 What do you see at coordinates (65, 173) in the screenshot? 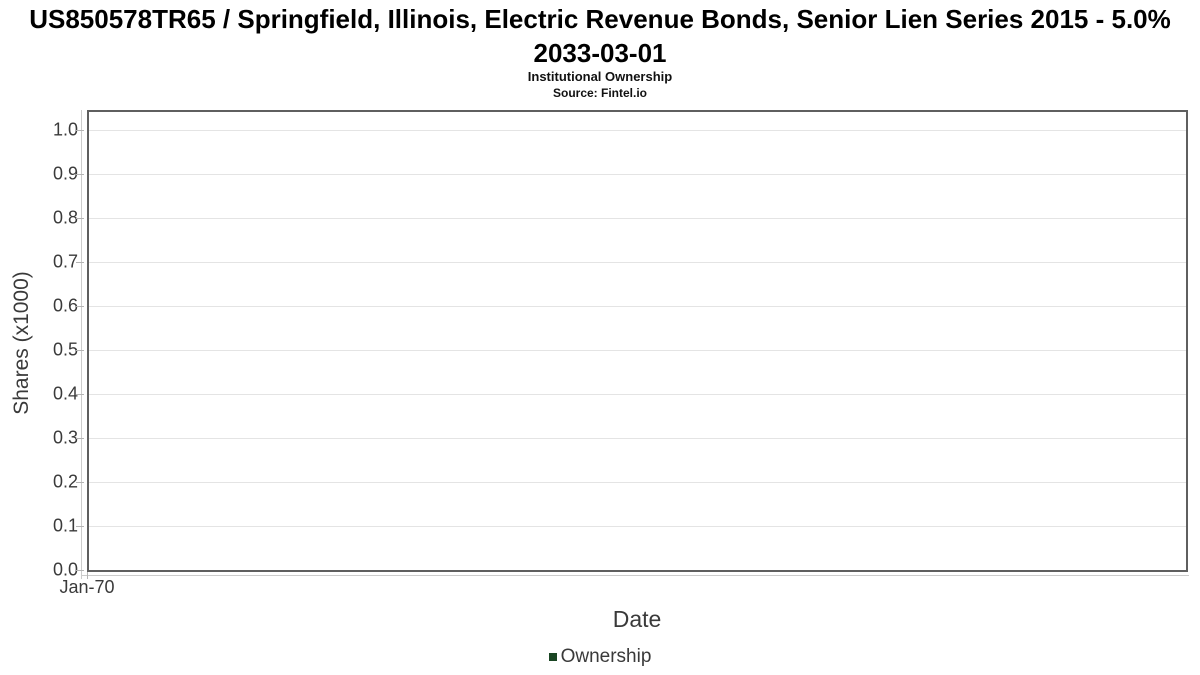
I see `y-tick-label: 0.9` at bounding box center [65, 173].